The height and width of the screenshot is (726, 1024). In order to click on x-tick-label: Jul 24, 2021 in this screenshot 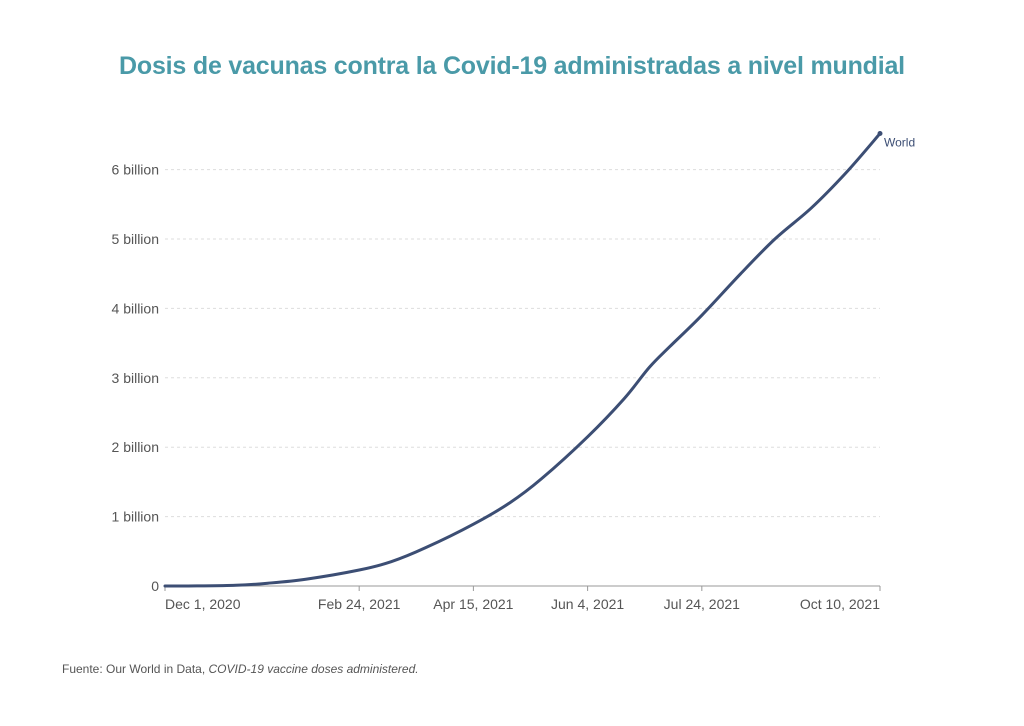, I will do `click(702, 604)`.